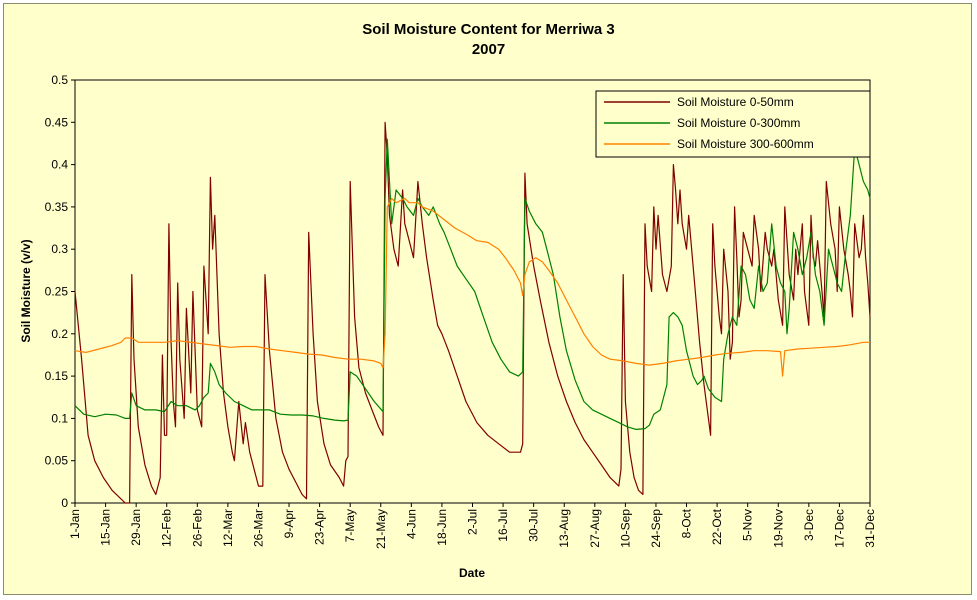 The width and height of the screenshot is (977, 600). Describe the element at coordinates (197, 528) in the screenshot. I see `x-tick-label: 26-Feb` at that location.